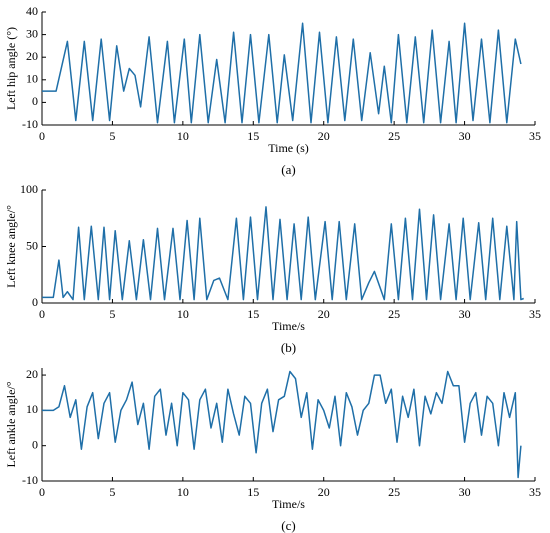  What do you see at coordinates (11, 246) in the screenshot?
I see `y-axis-label: Left knee angle/°` at bounding box center [11, 246].